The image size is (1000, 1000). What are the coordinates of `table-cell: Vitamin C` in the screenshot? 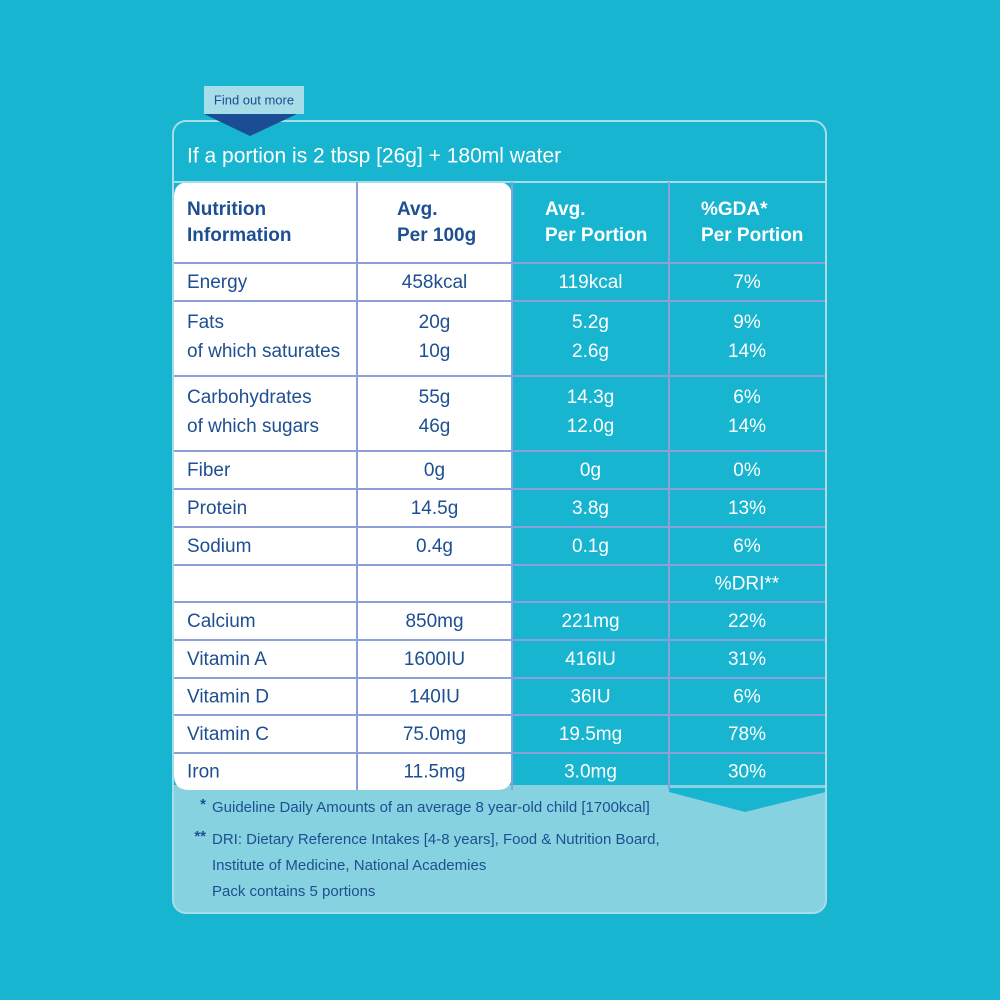 It's located at (228, 734).